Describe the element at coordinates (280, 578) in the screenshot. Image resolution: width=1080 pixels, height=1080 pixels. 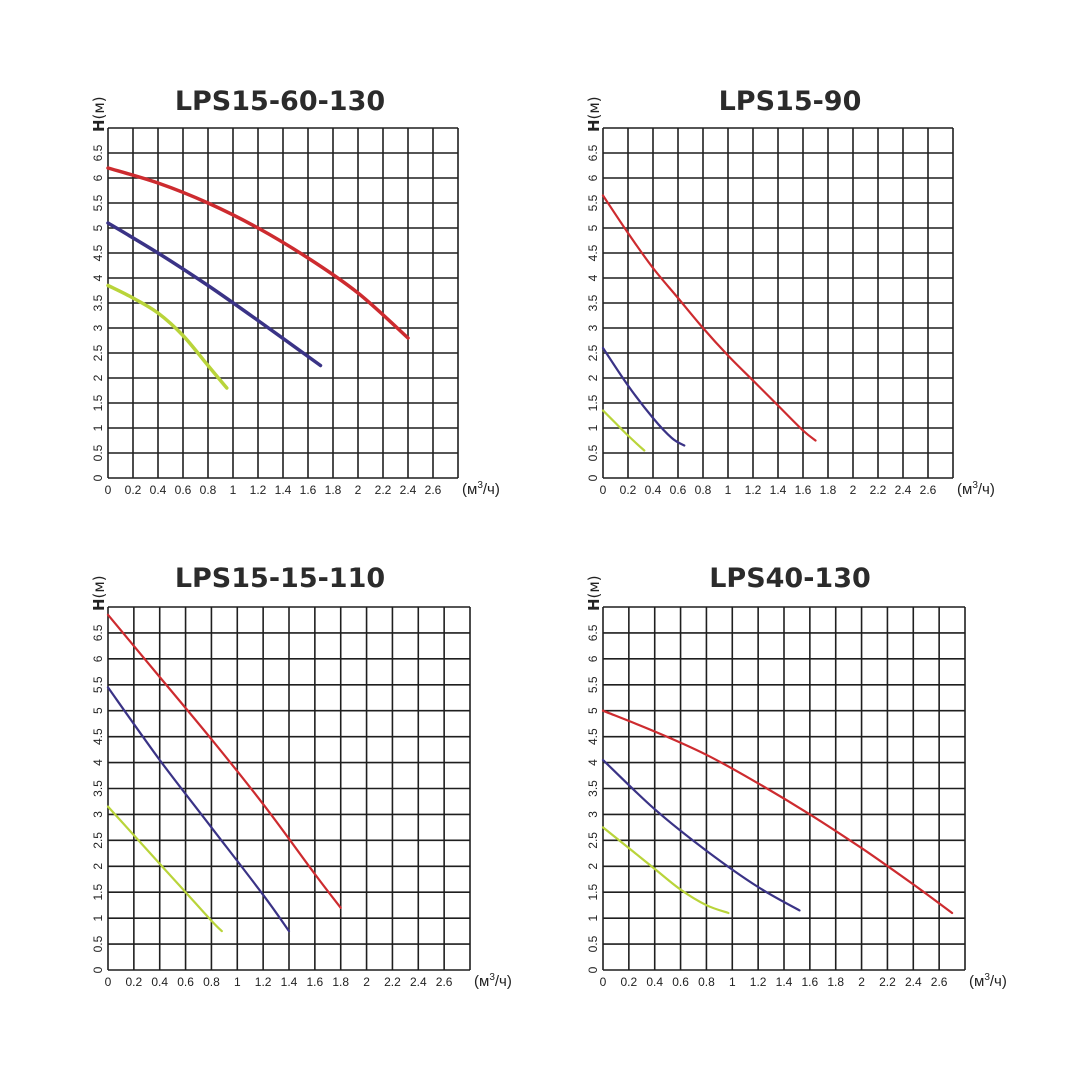
I see `chart-title: LPS15-15-110` at that location.